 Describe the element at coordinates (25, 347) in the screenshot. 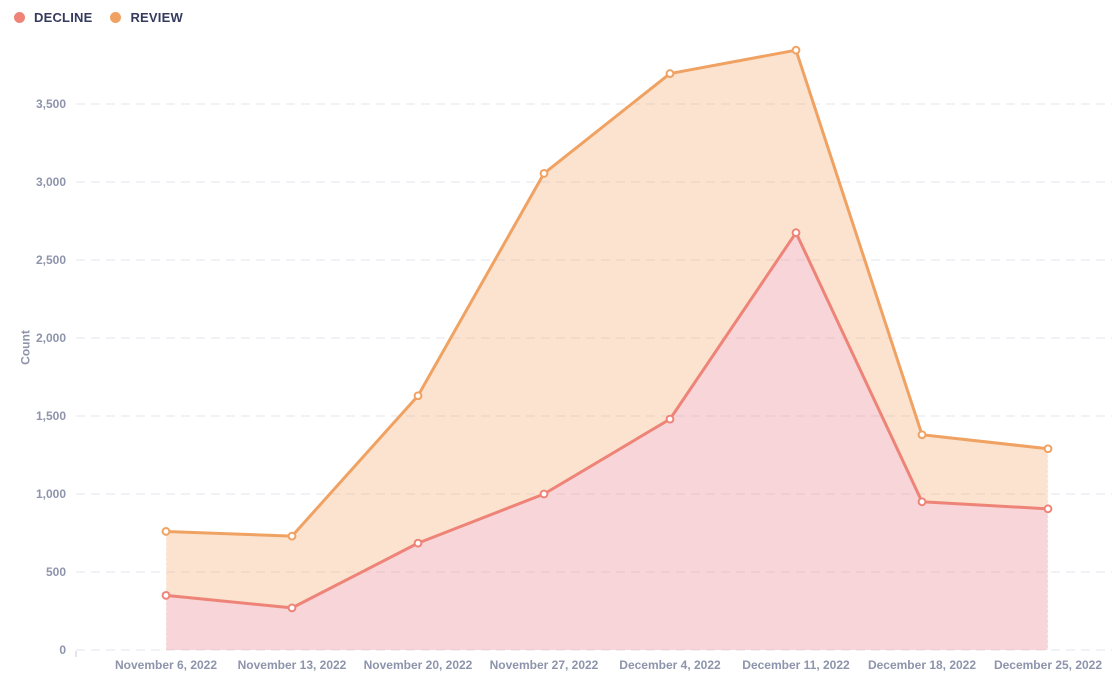

I see `y-axis-title: Count` at that location.